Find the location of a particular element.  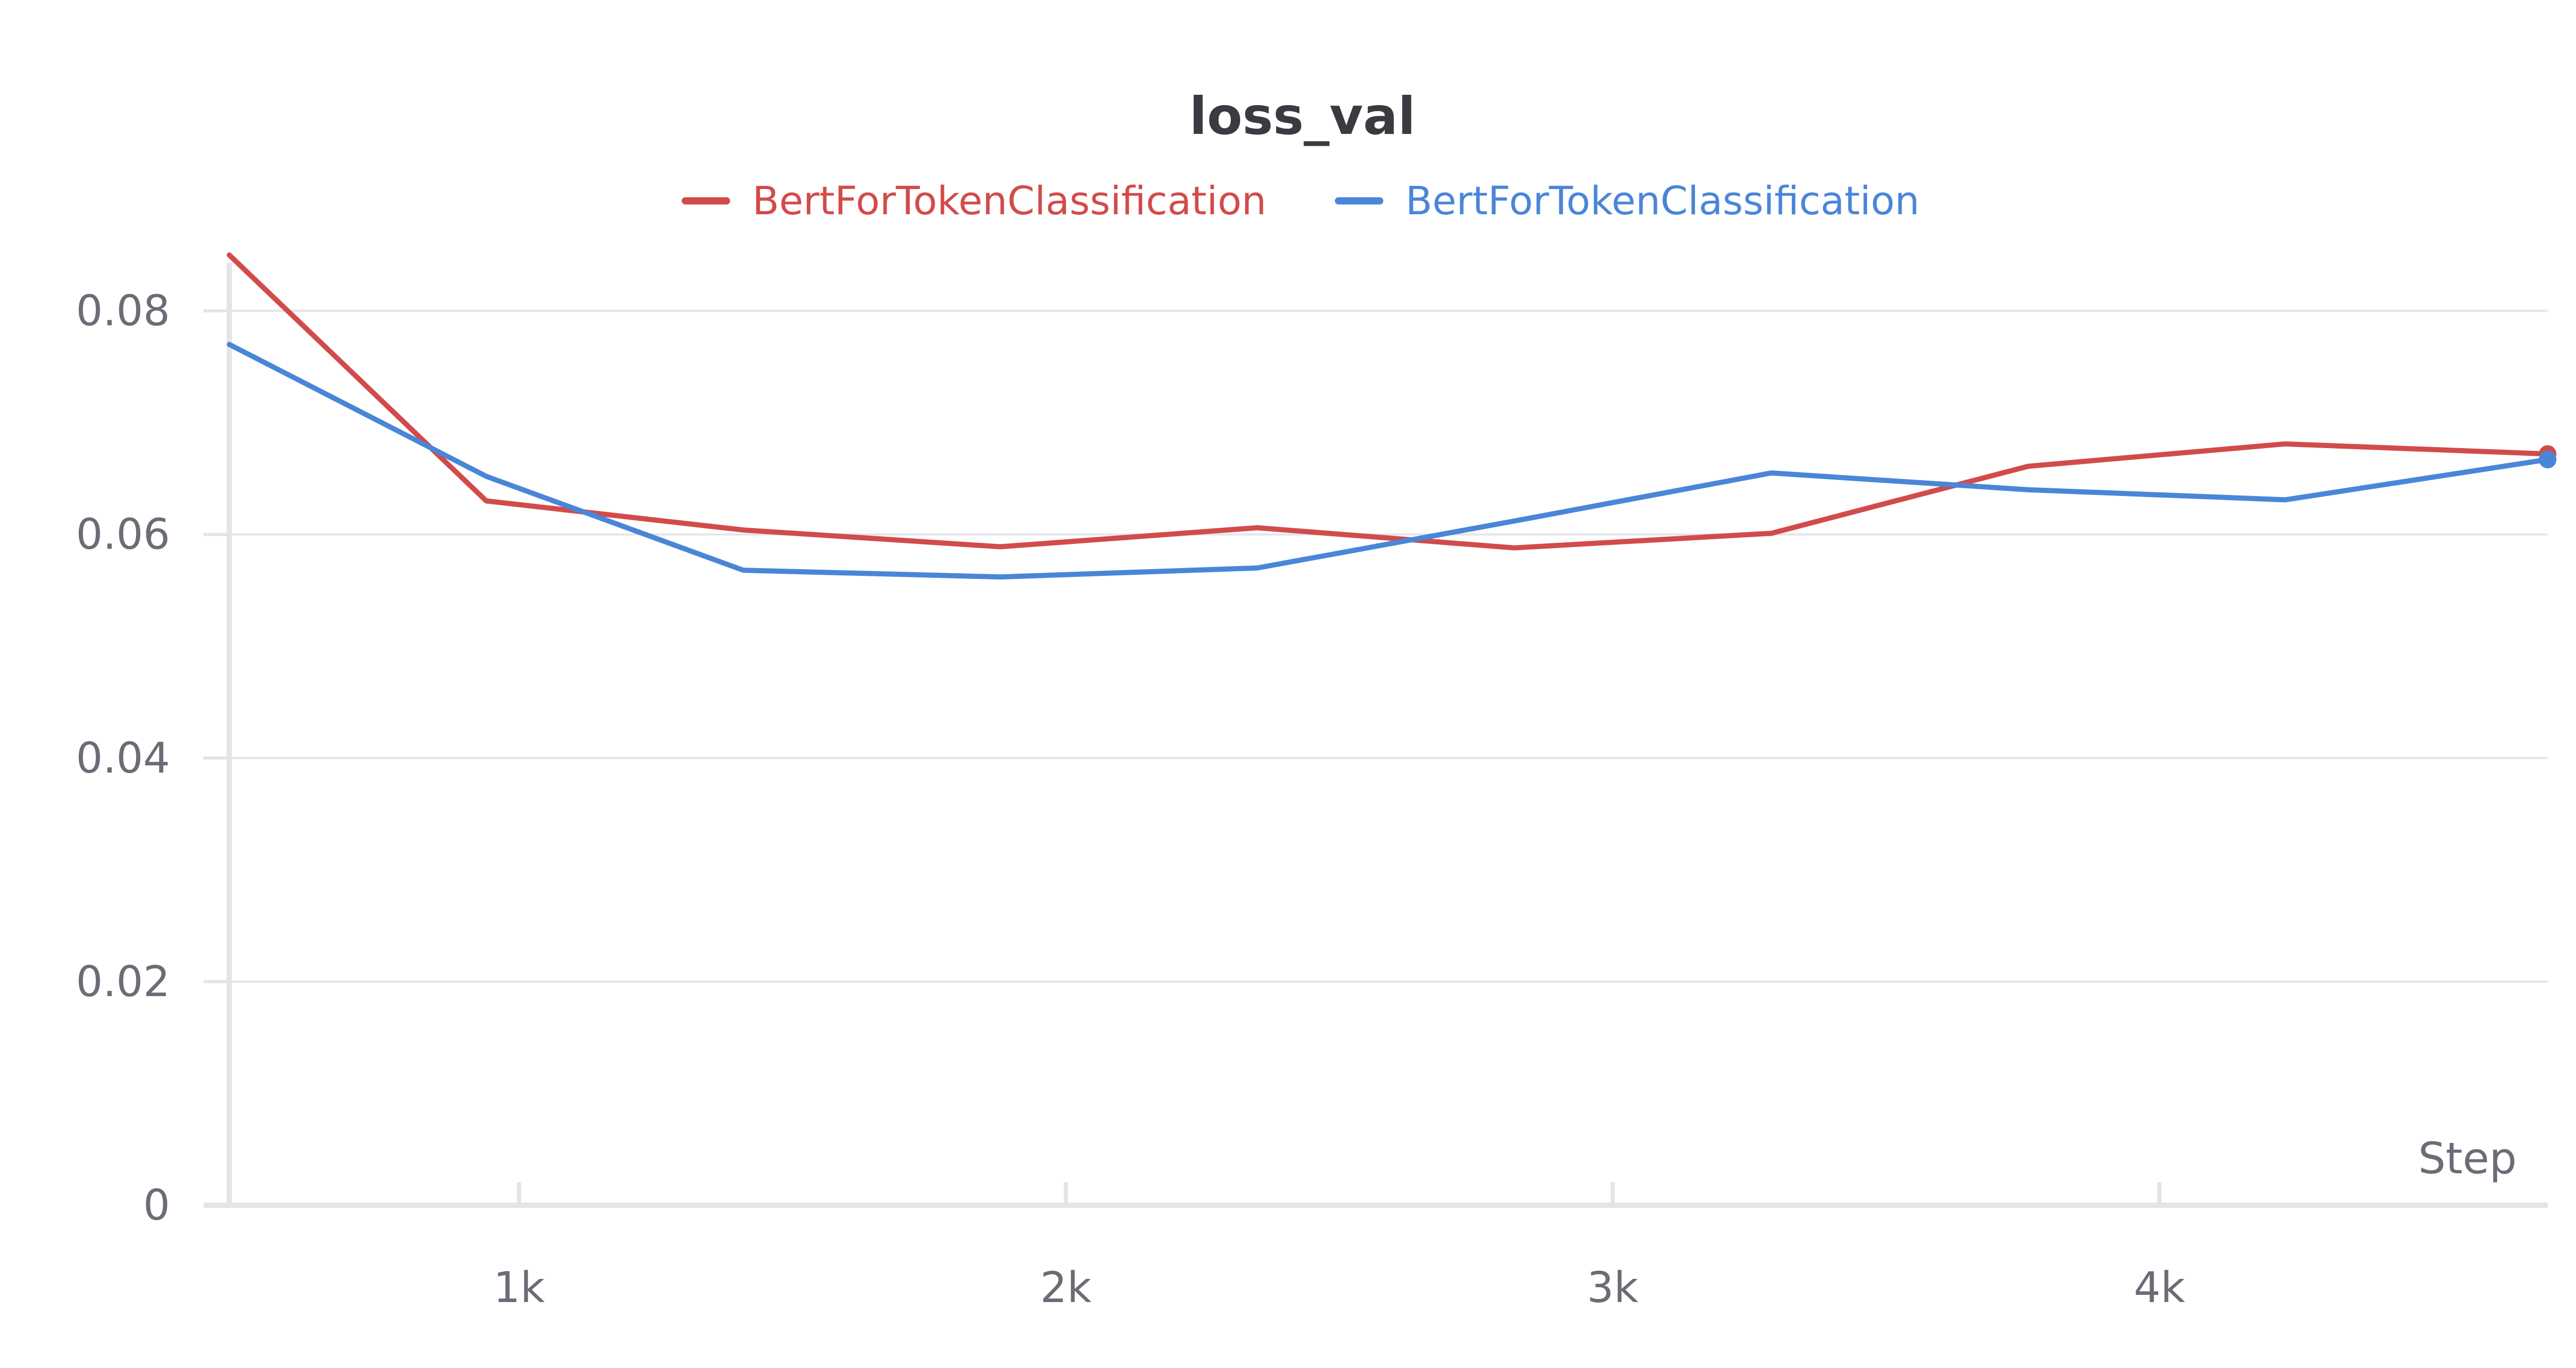

legend-label-1: BertForTokenClassification is located at coordinates (1009, 201).